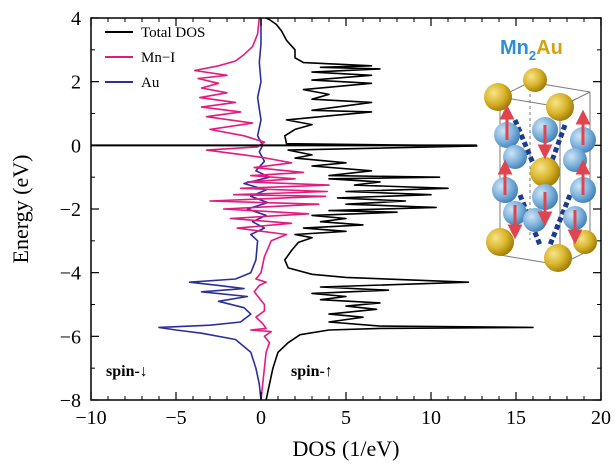 Image resolution: width=616 pixels, height=468 pixels. Describe the element at coordinates (261, 418) in the screenshot. I see `x-tick-label: 0` at that location.